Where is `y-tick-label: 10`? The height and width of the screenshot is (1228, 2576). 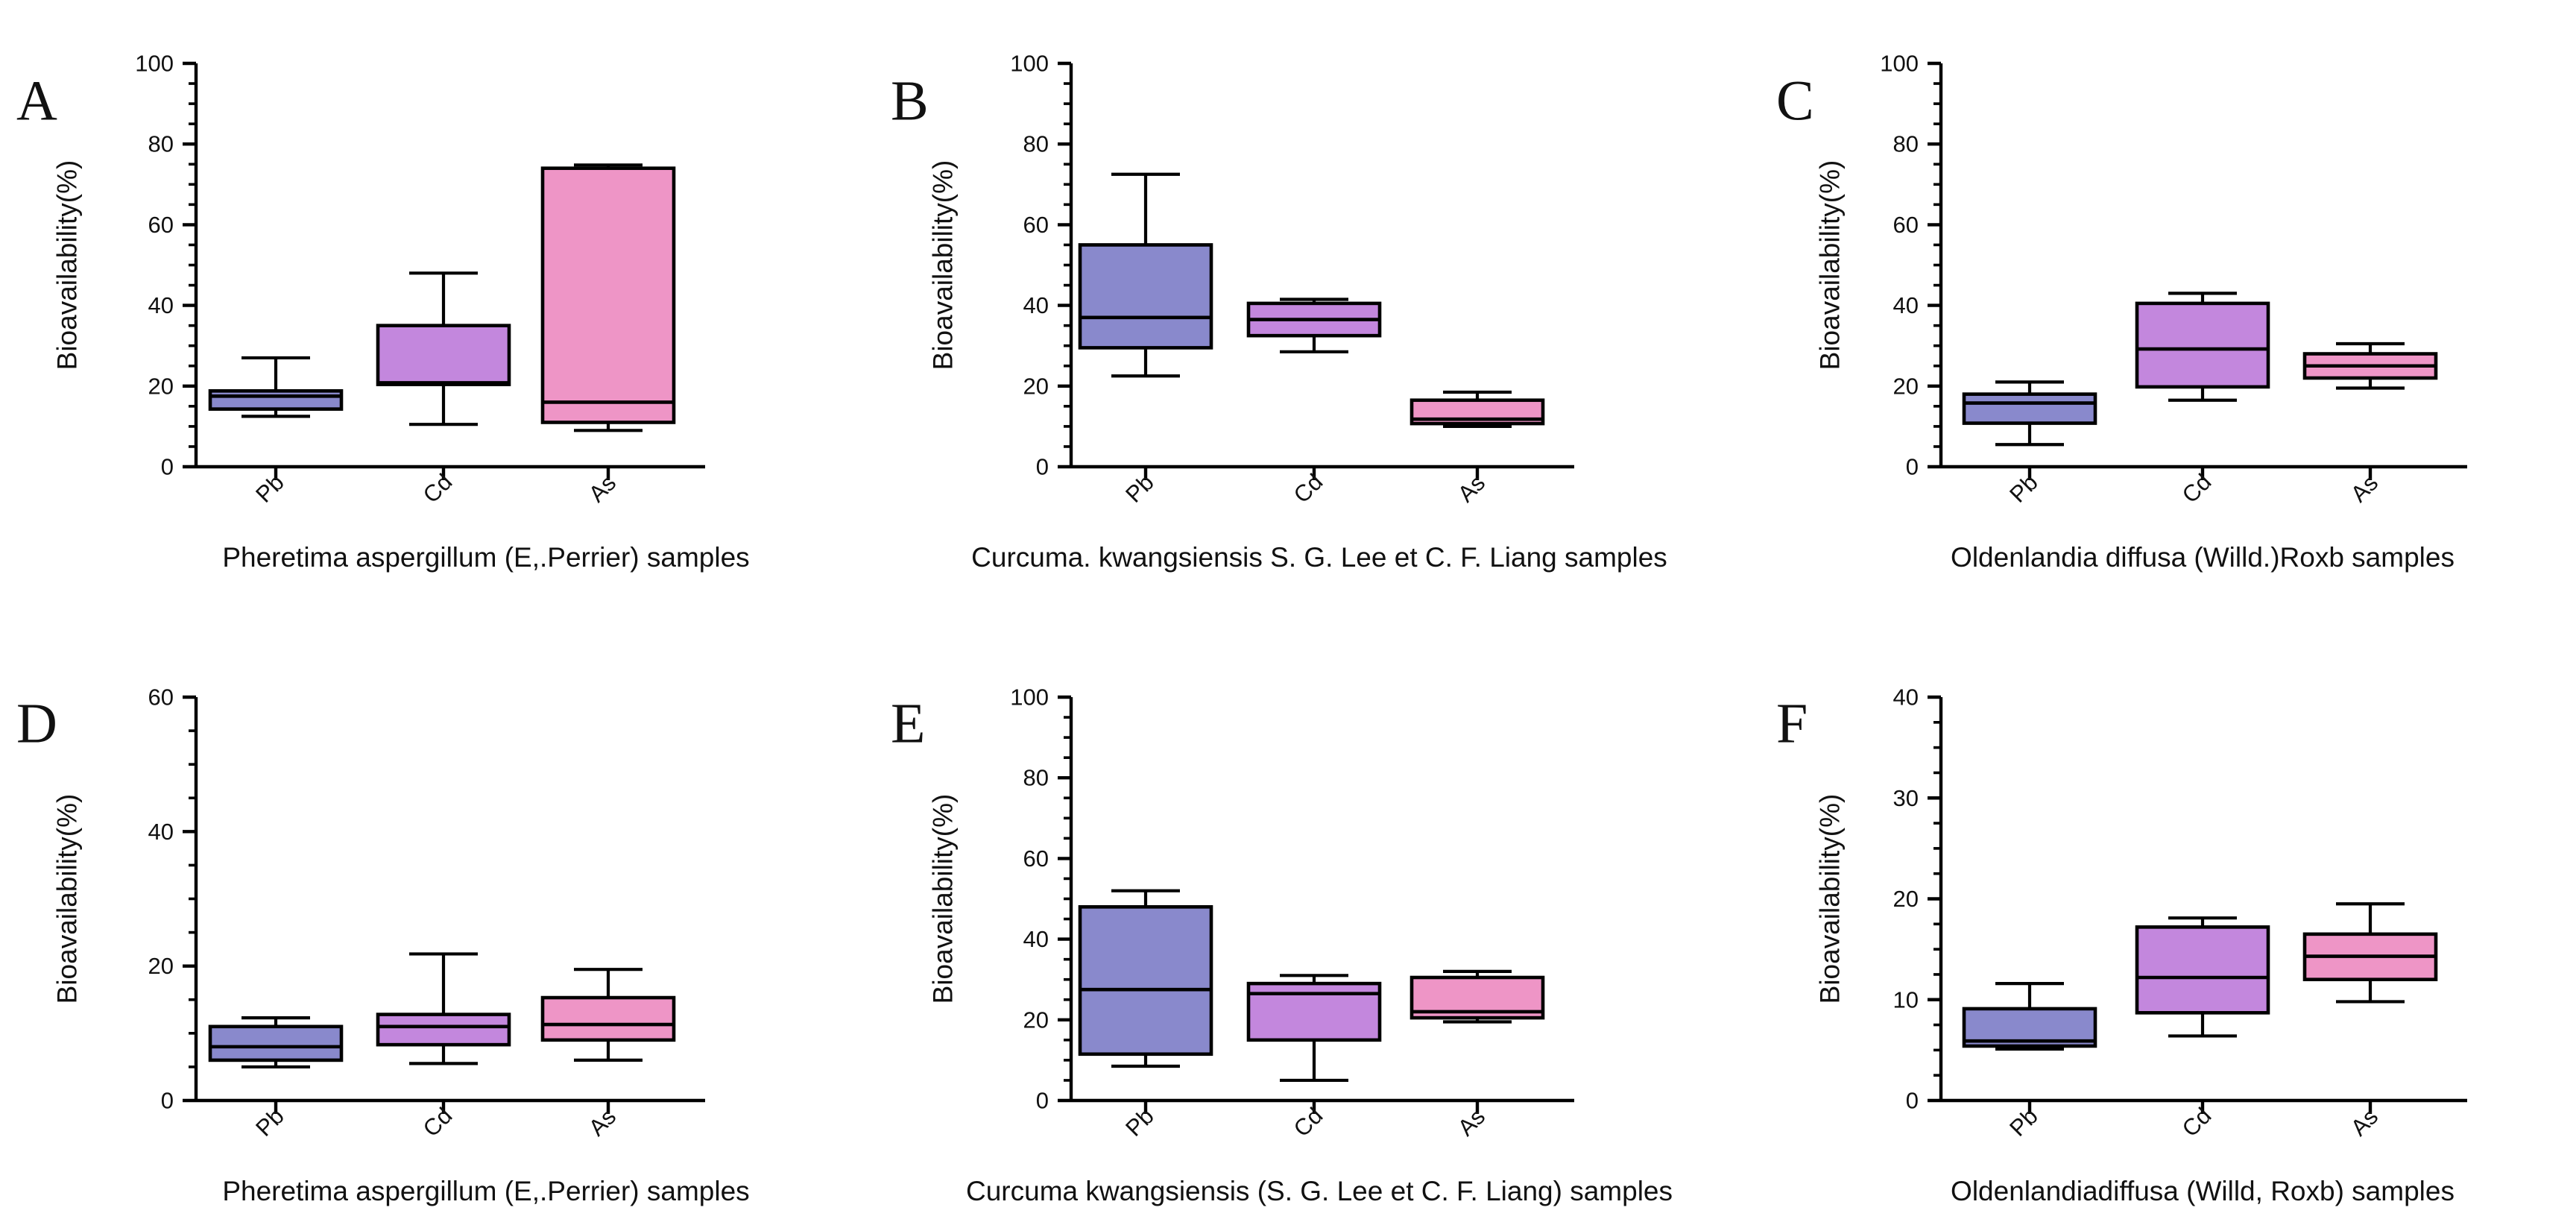
y-tick-label: 10 is located at coordinates (1906, 1000).